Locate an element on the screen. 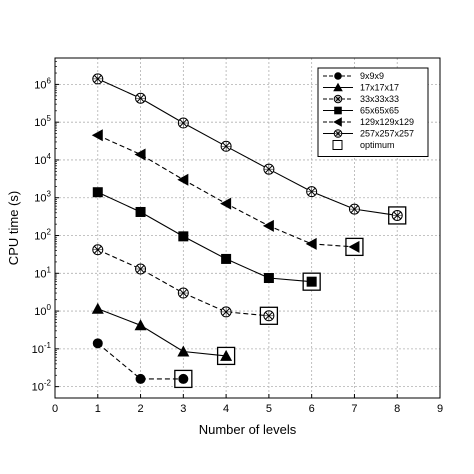 The image size is (474, 474). legend-label: 17x17x17 is located at coordinates (379, 88).